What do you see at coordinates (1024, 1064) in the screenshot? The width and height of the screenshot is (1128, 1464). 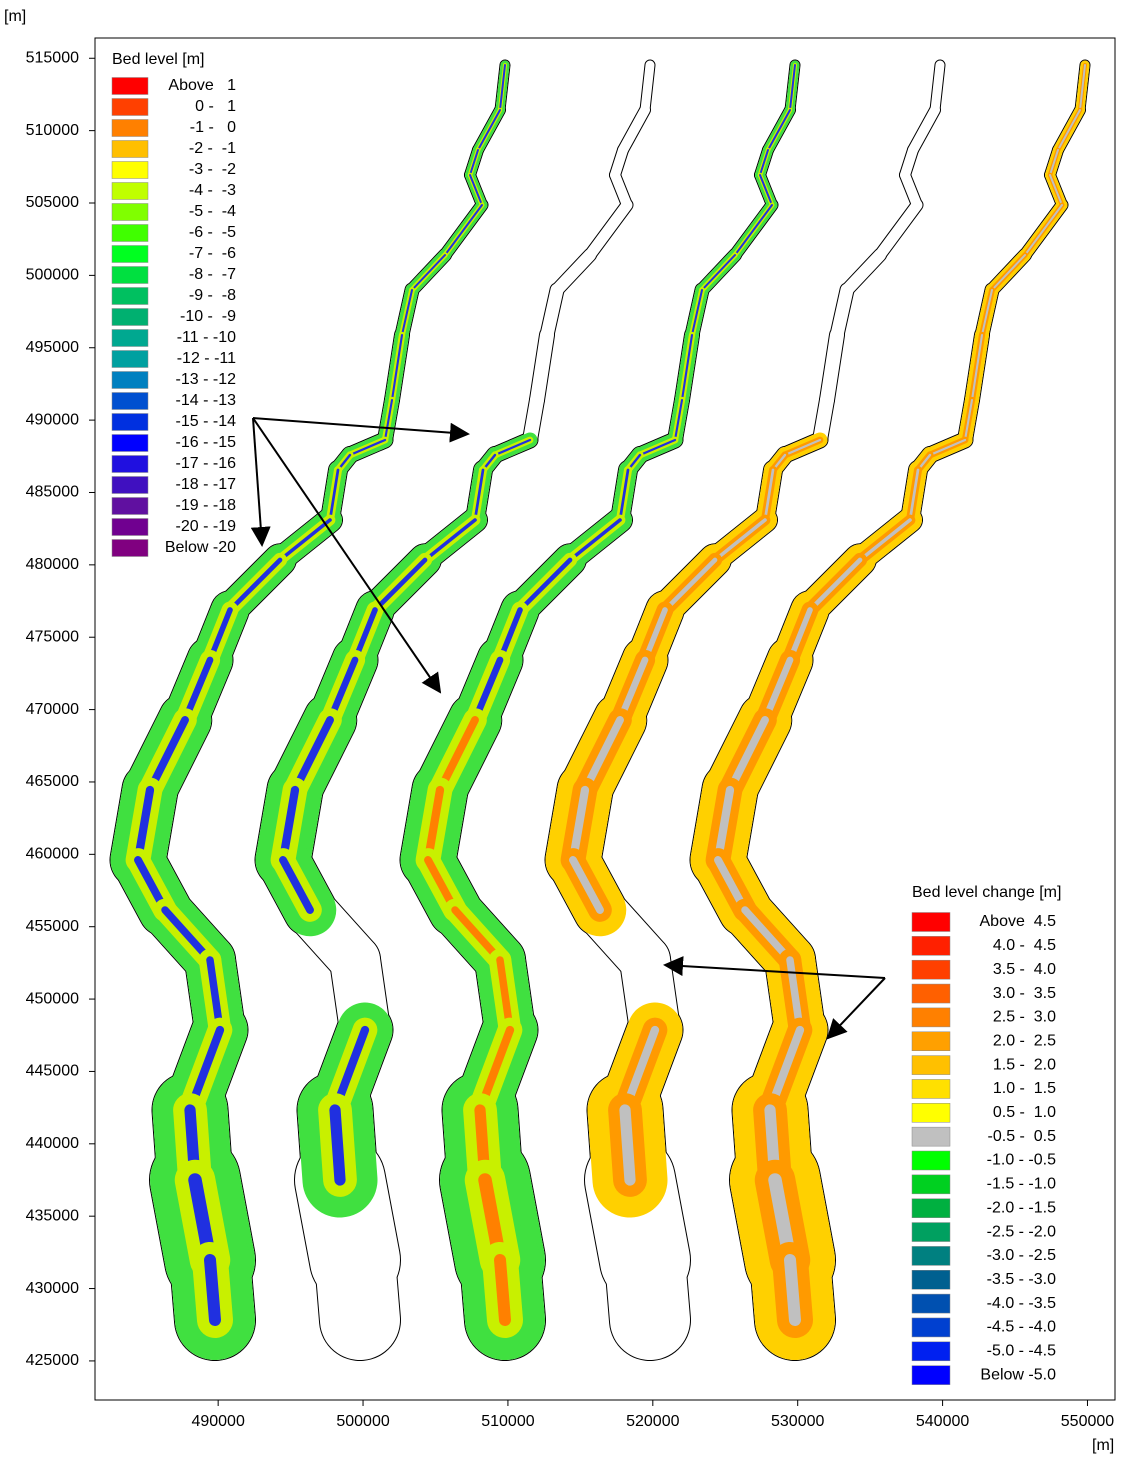 I see `legend-label: 1.5 - 2.0` at bounding box center [1024, 1064].